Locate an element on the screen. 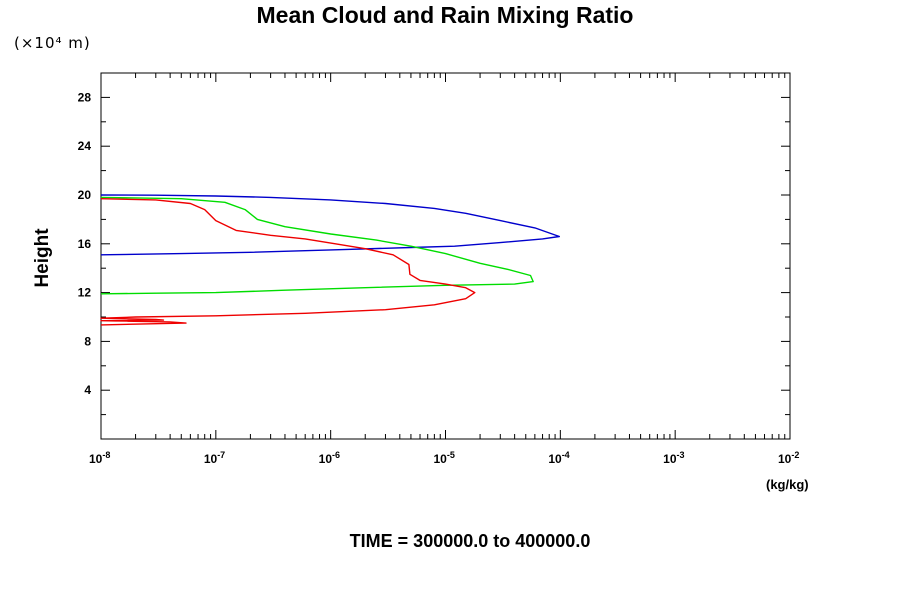  y-unit-label: (×10⁴ m) is located at coordinates (52, 43).